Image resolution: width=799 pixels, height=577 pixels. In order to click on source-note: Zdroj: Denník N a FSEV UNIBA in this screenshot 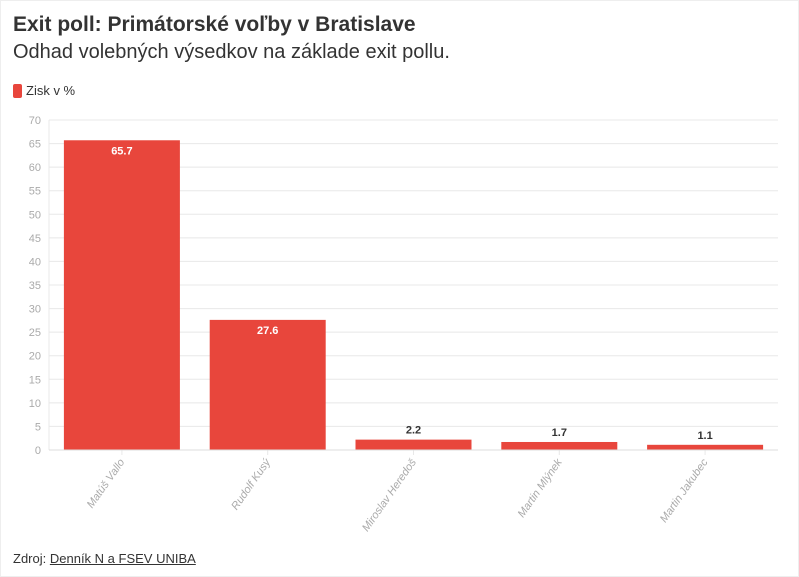, I will do `click(104, 558)`.